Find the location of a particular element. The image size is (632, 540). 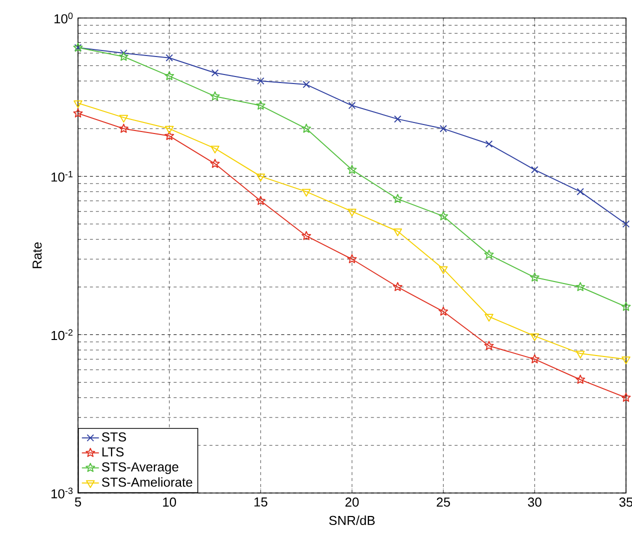

x-tick-label: 5 is located at coordinates (78, 502).